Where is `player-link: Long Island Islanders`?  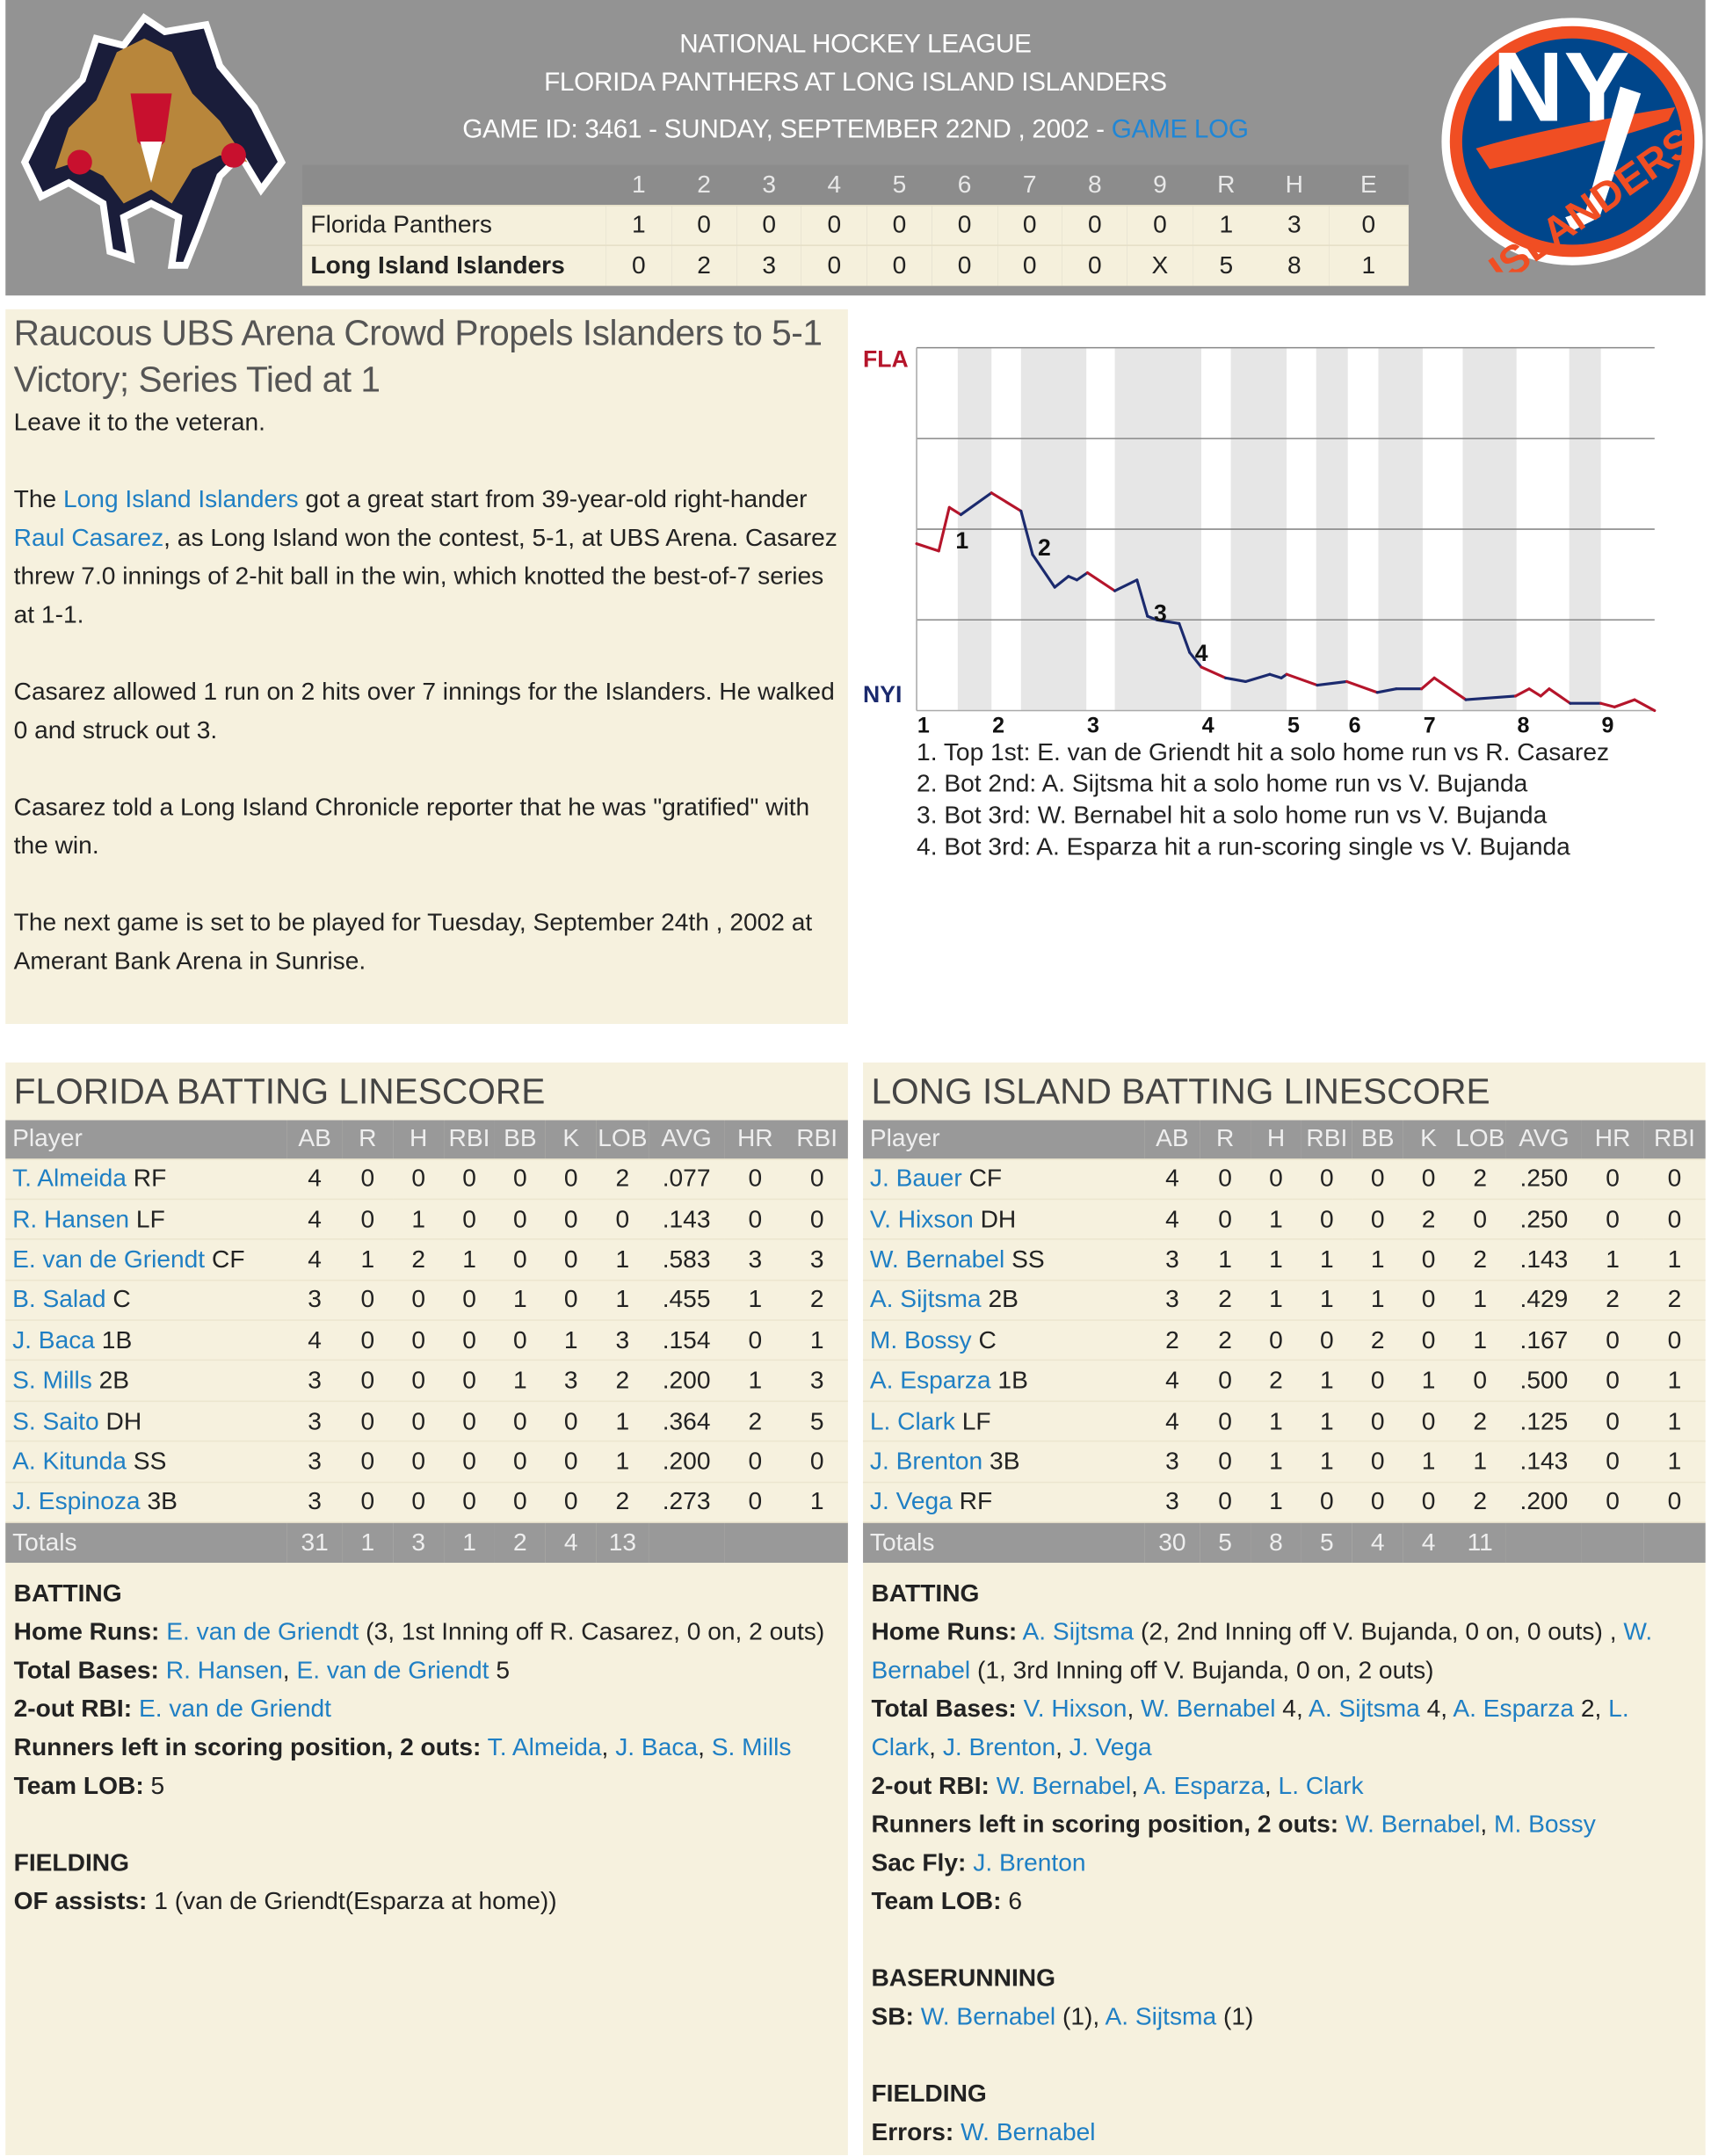
player-link: Long Island Islanders is located at coordinates (180, 499).